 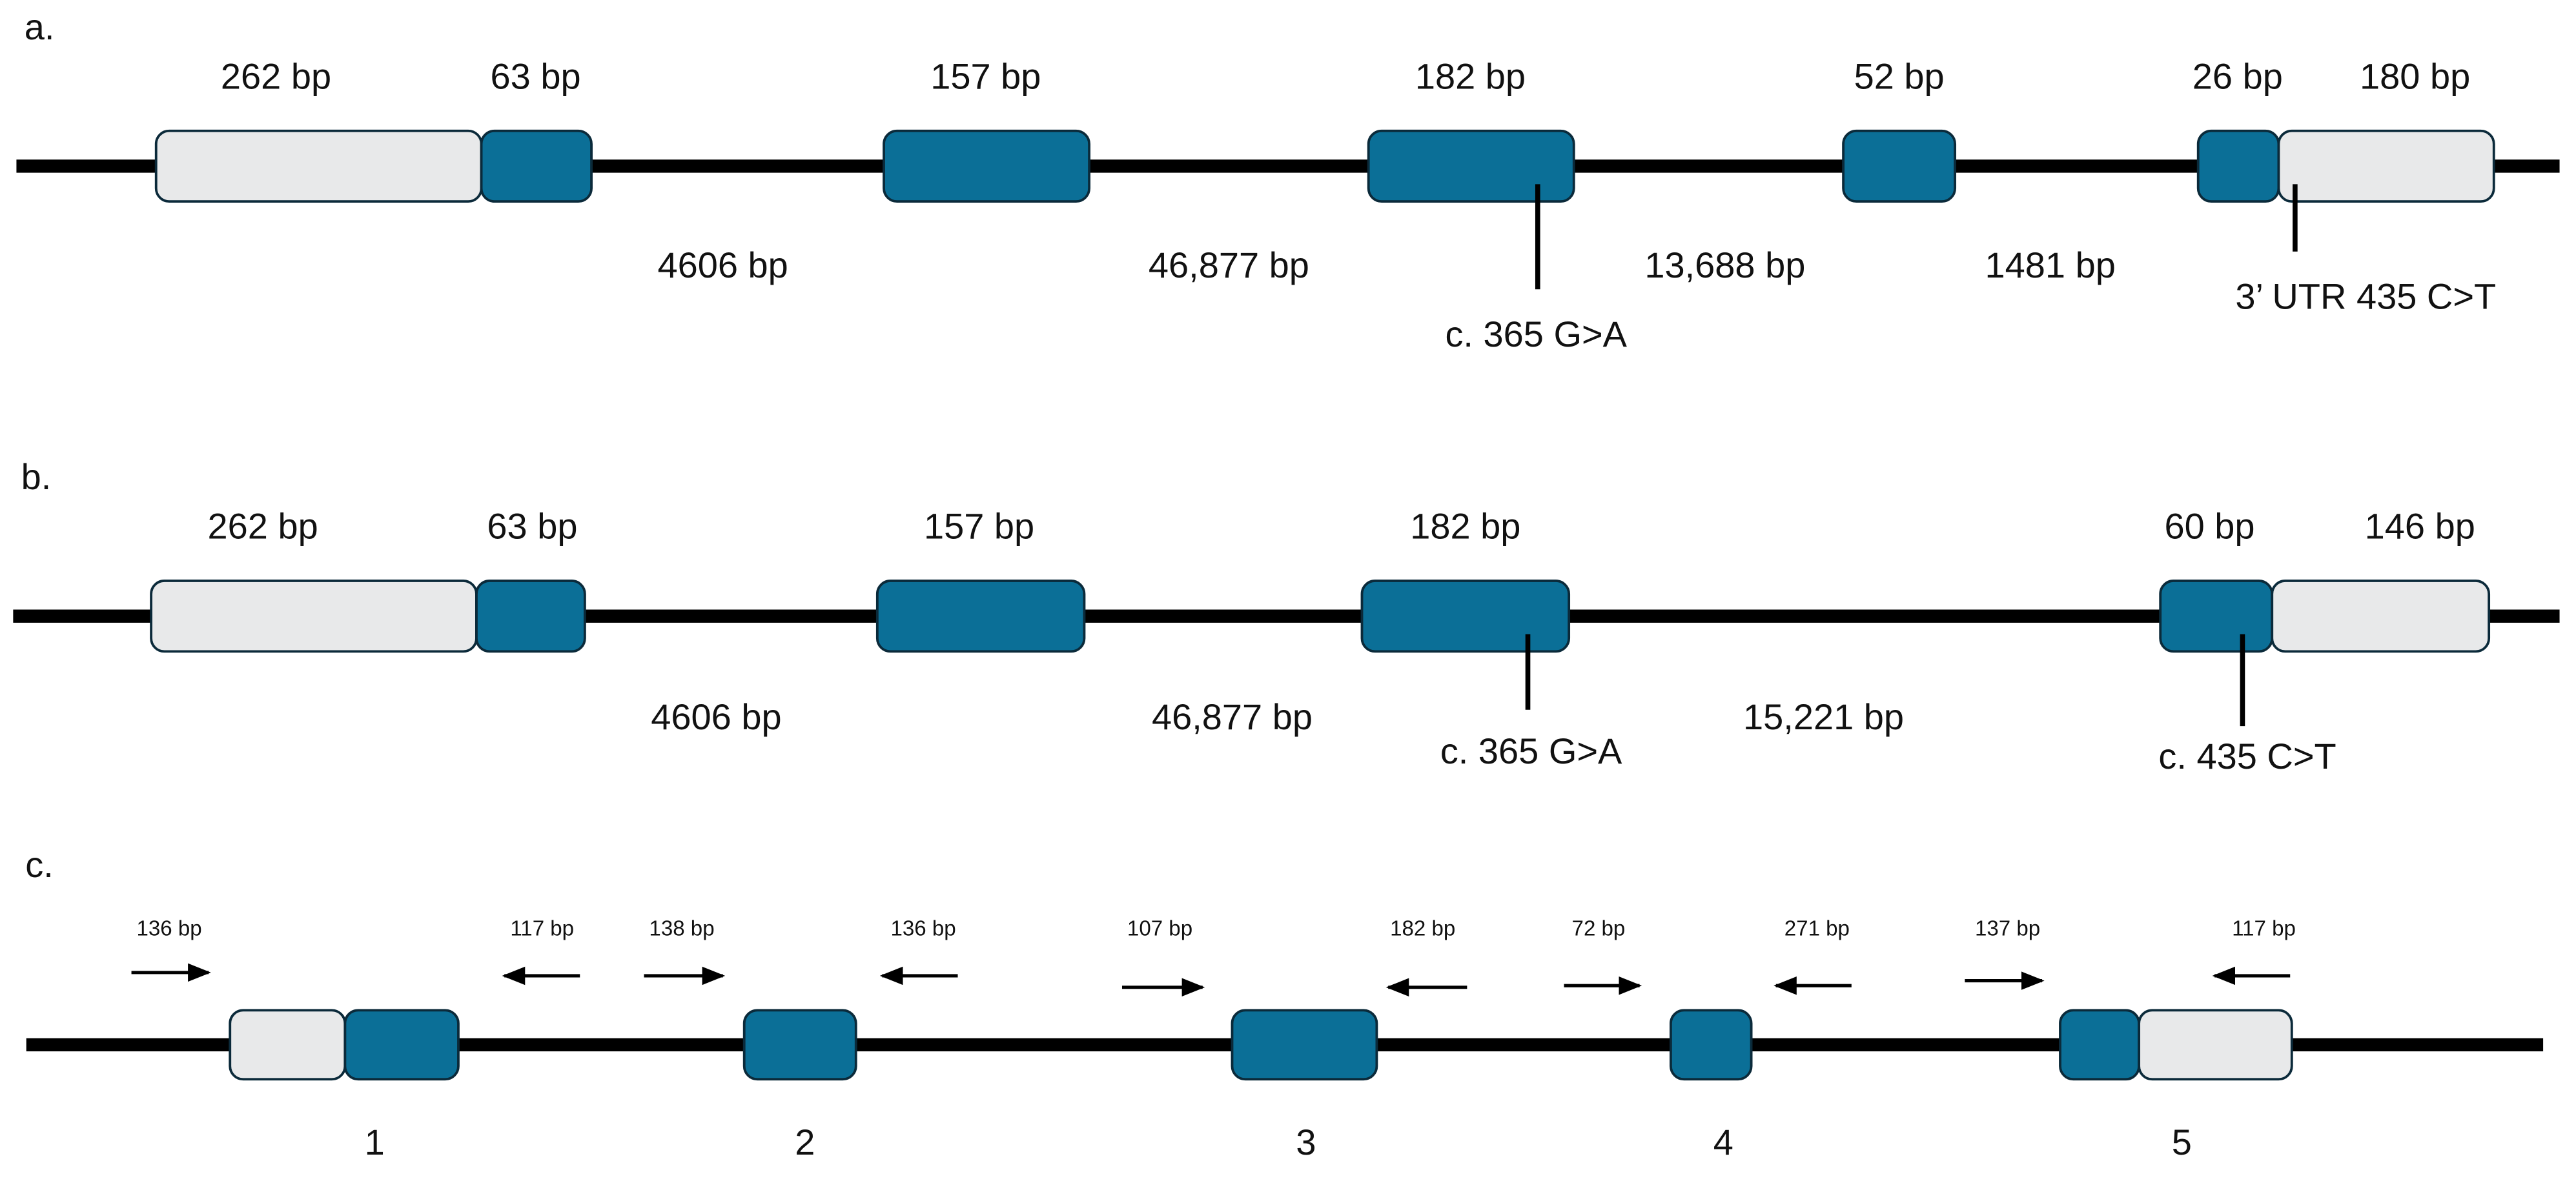 What do you see at coordinates (2238, 76) in the screenshot?
I see `exon-size: 26 bp` at bounding box center [2238, 76].